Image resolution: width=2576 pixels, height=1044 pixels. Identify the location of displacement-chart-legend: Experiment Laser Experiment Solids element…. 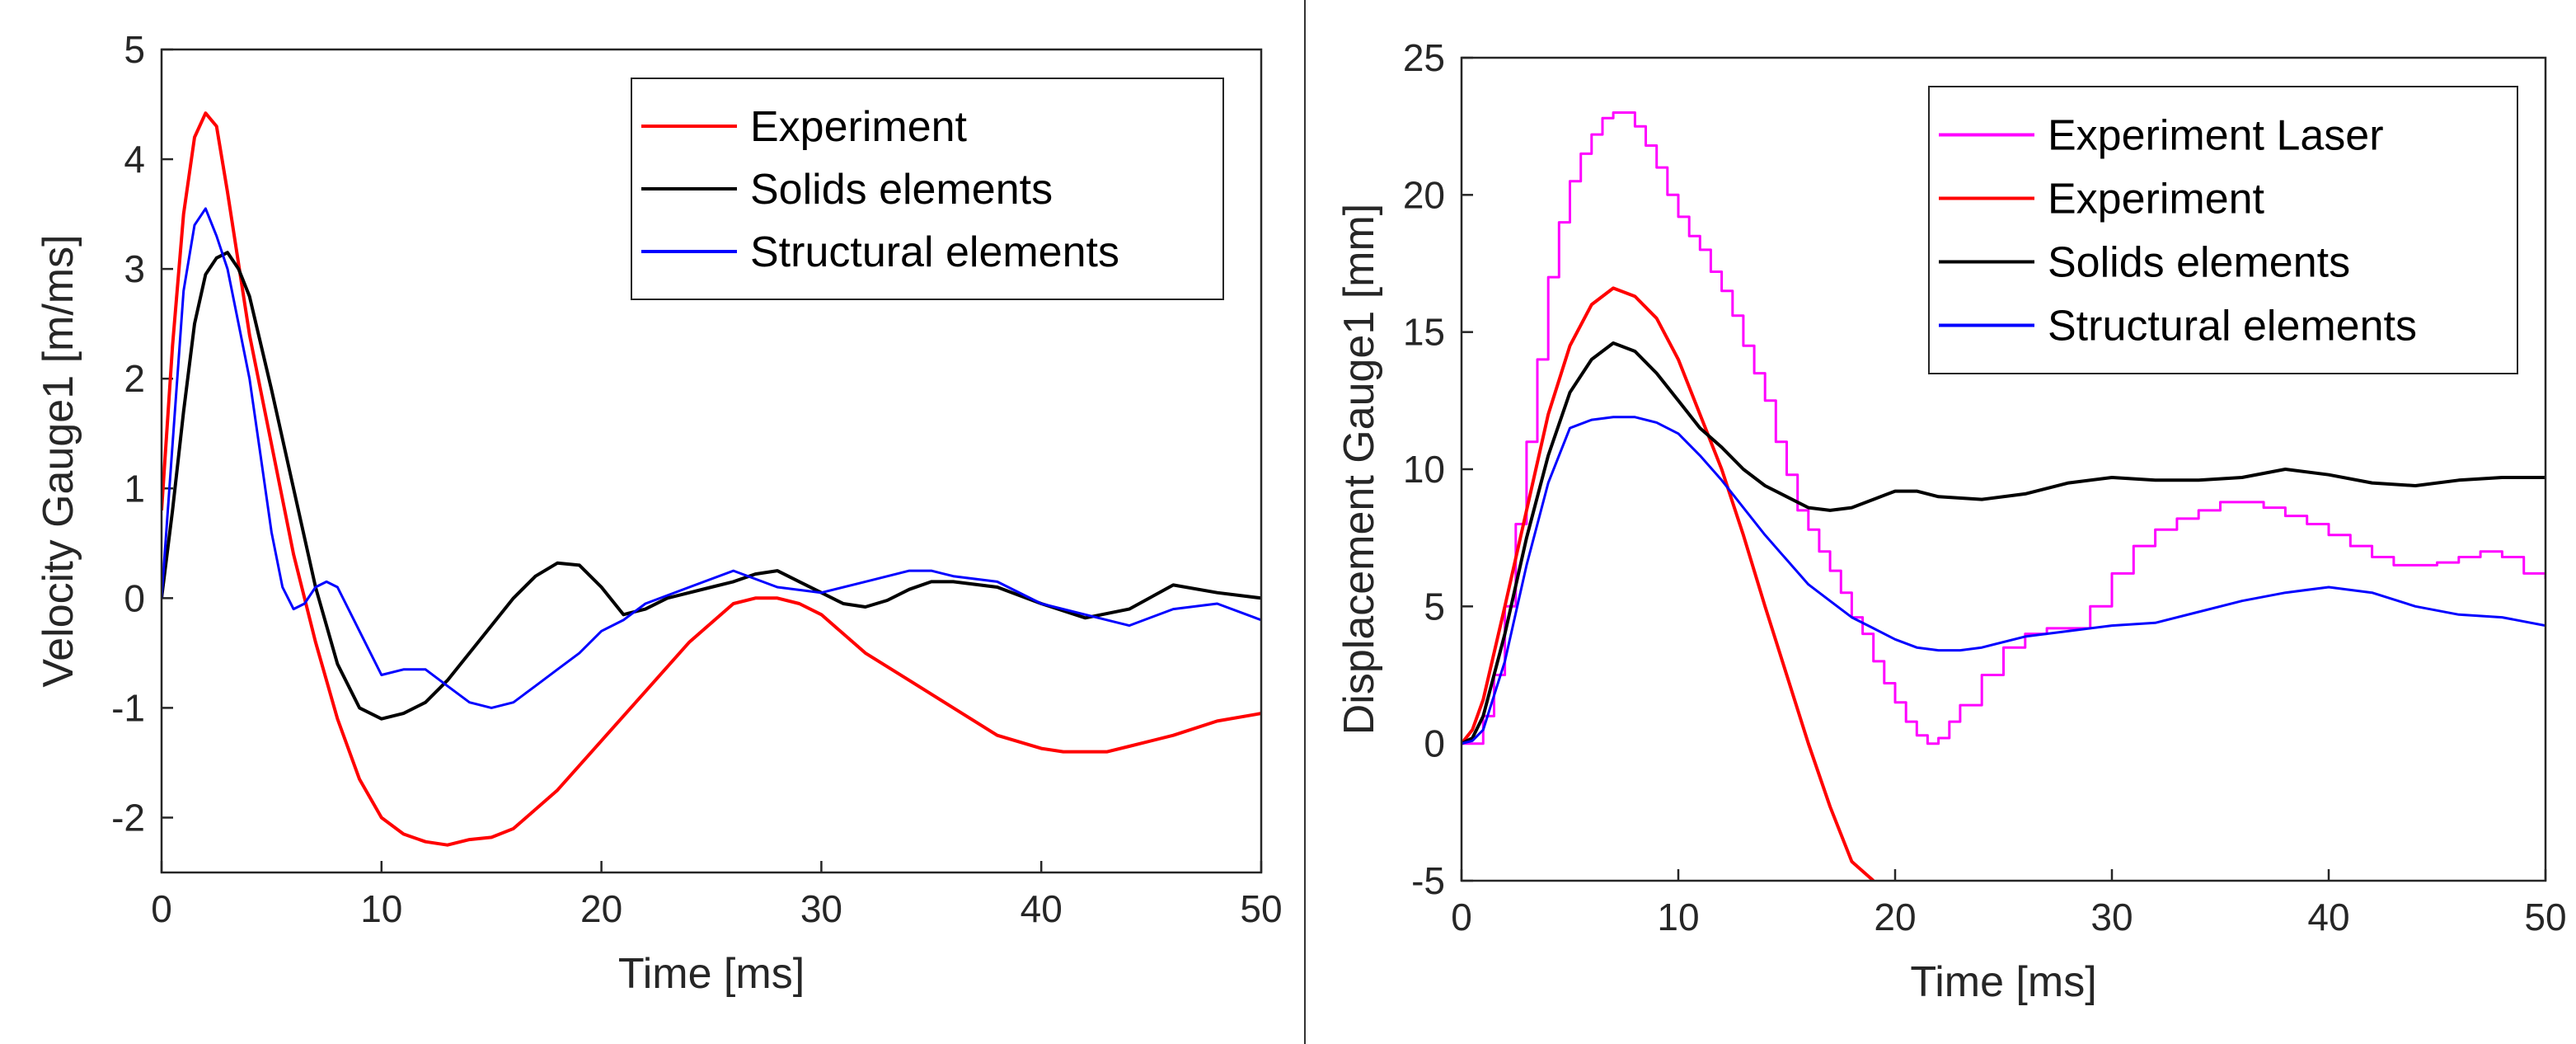
(2223, 230).